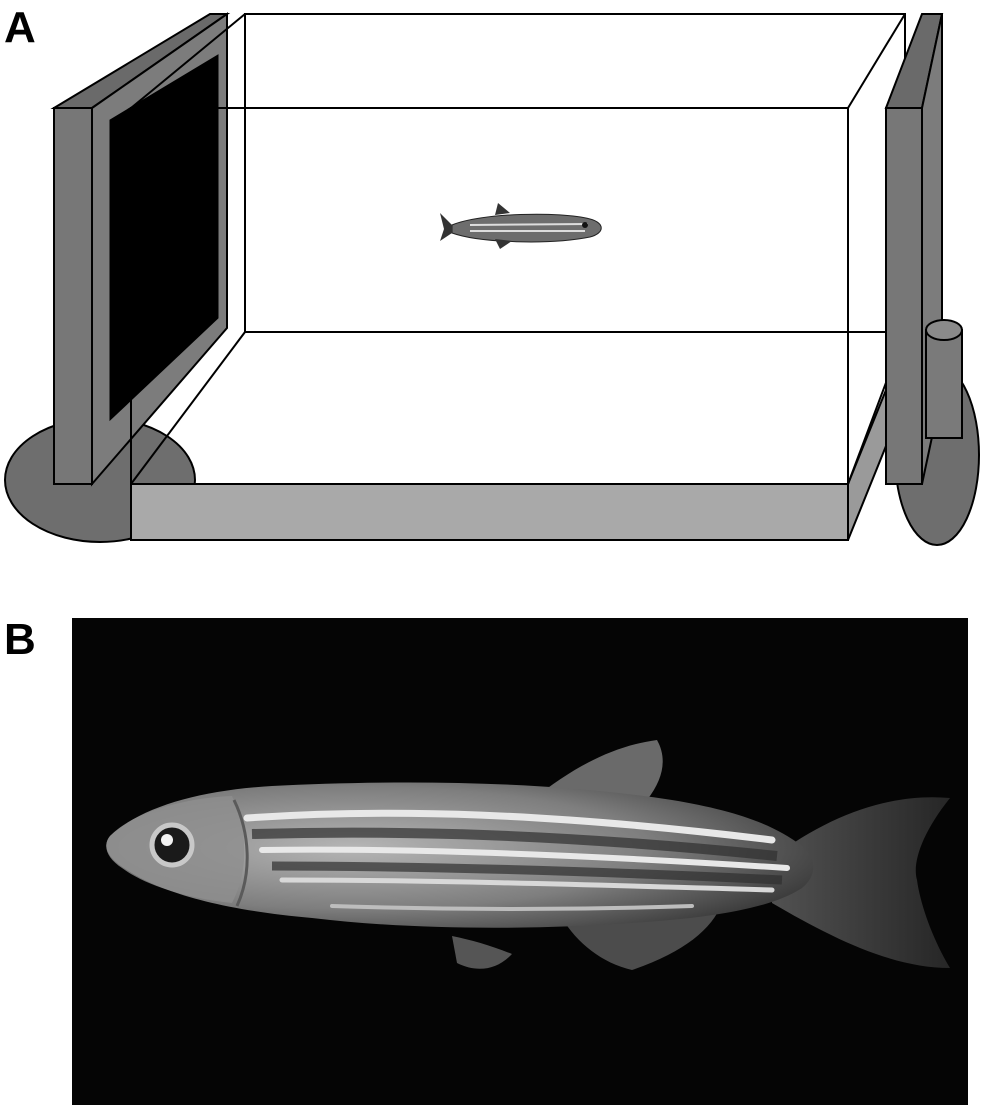 The height and width of the screenshot is (1111, 990). I want to click on fish-eye, so click(172, 845).